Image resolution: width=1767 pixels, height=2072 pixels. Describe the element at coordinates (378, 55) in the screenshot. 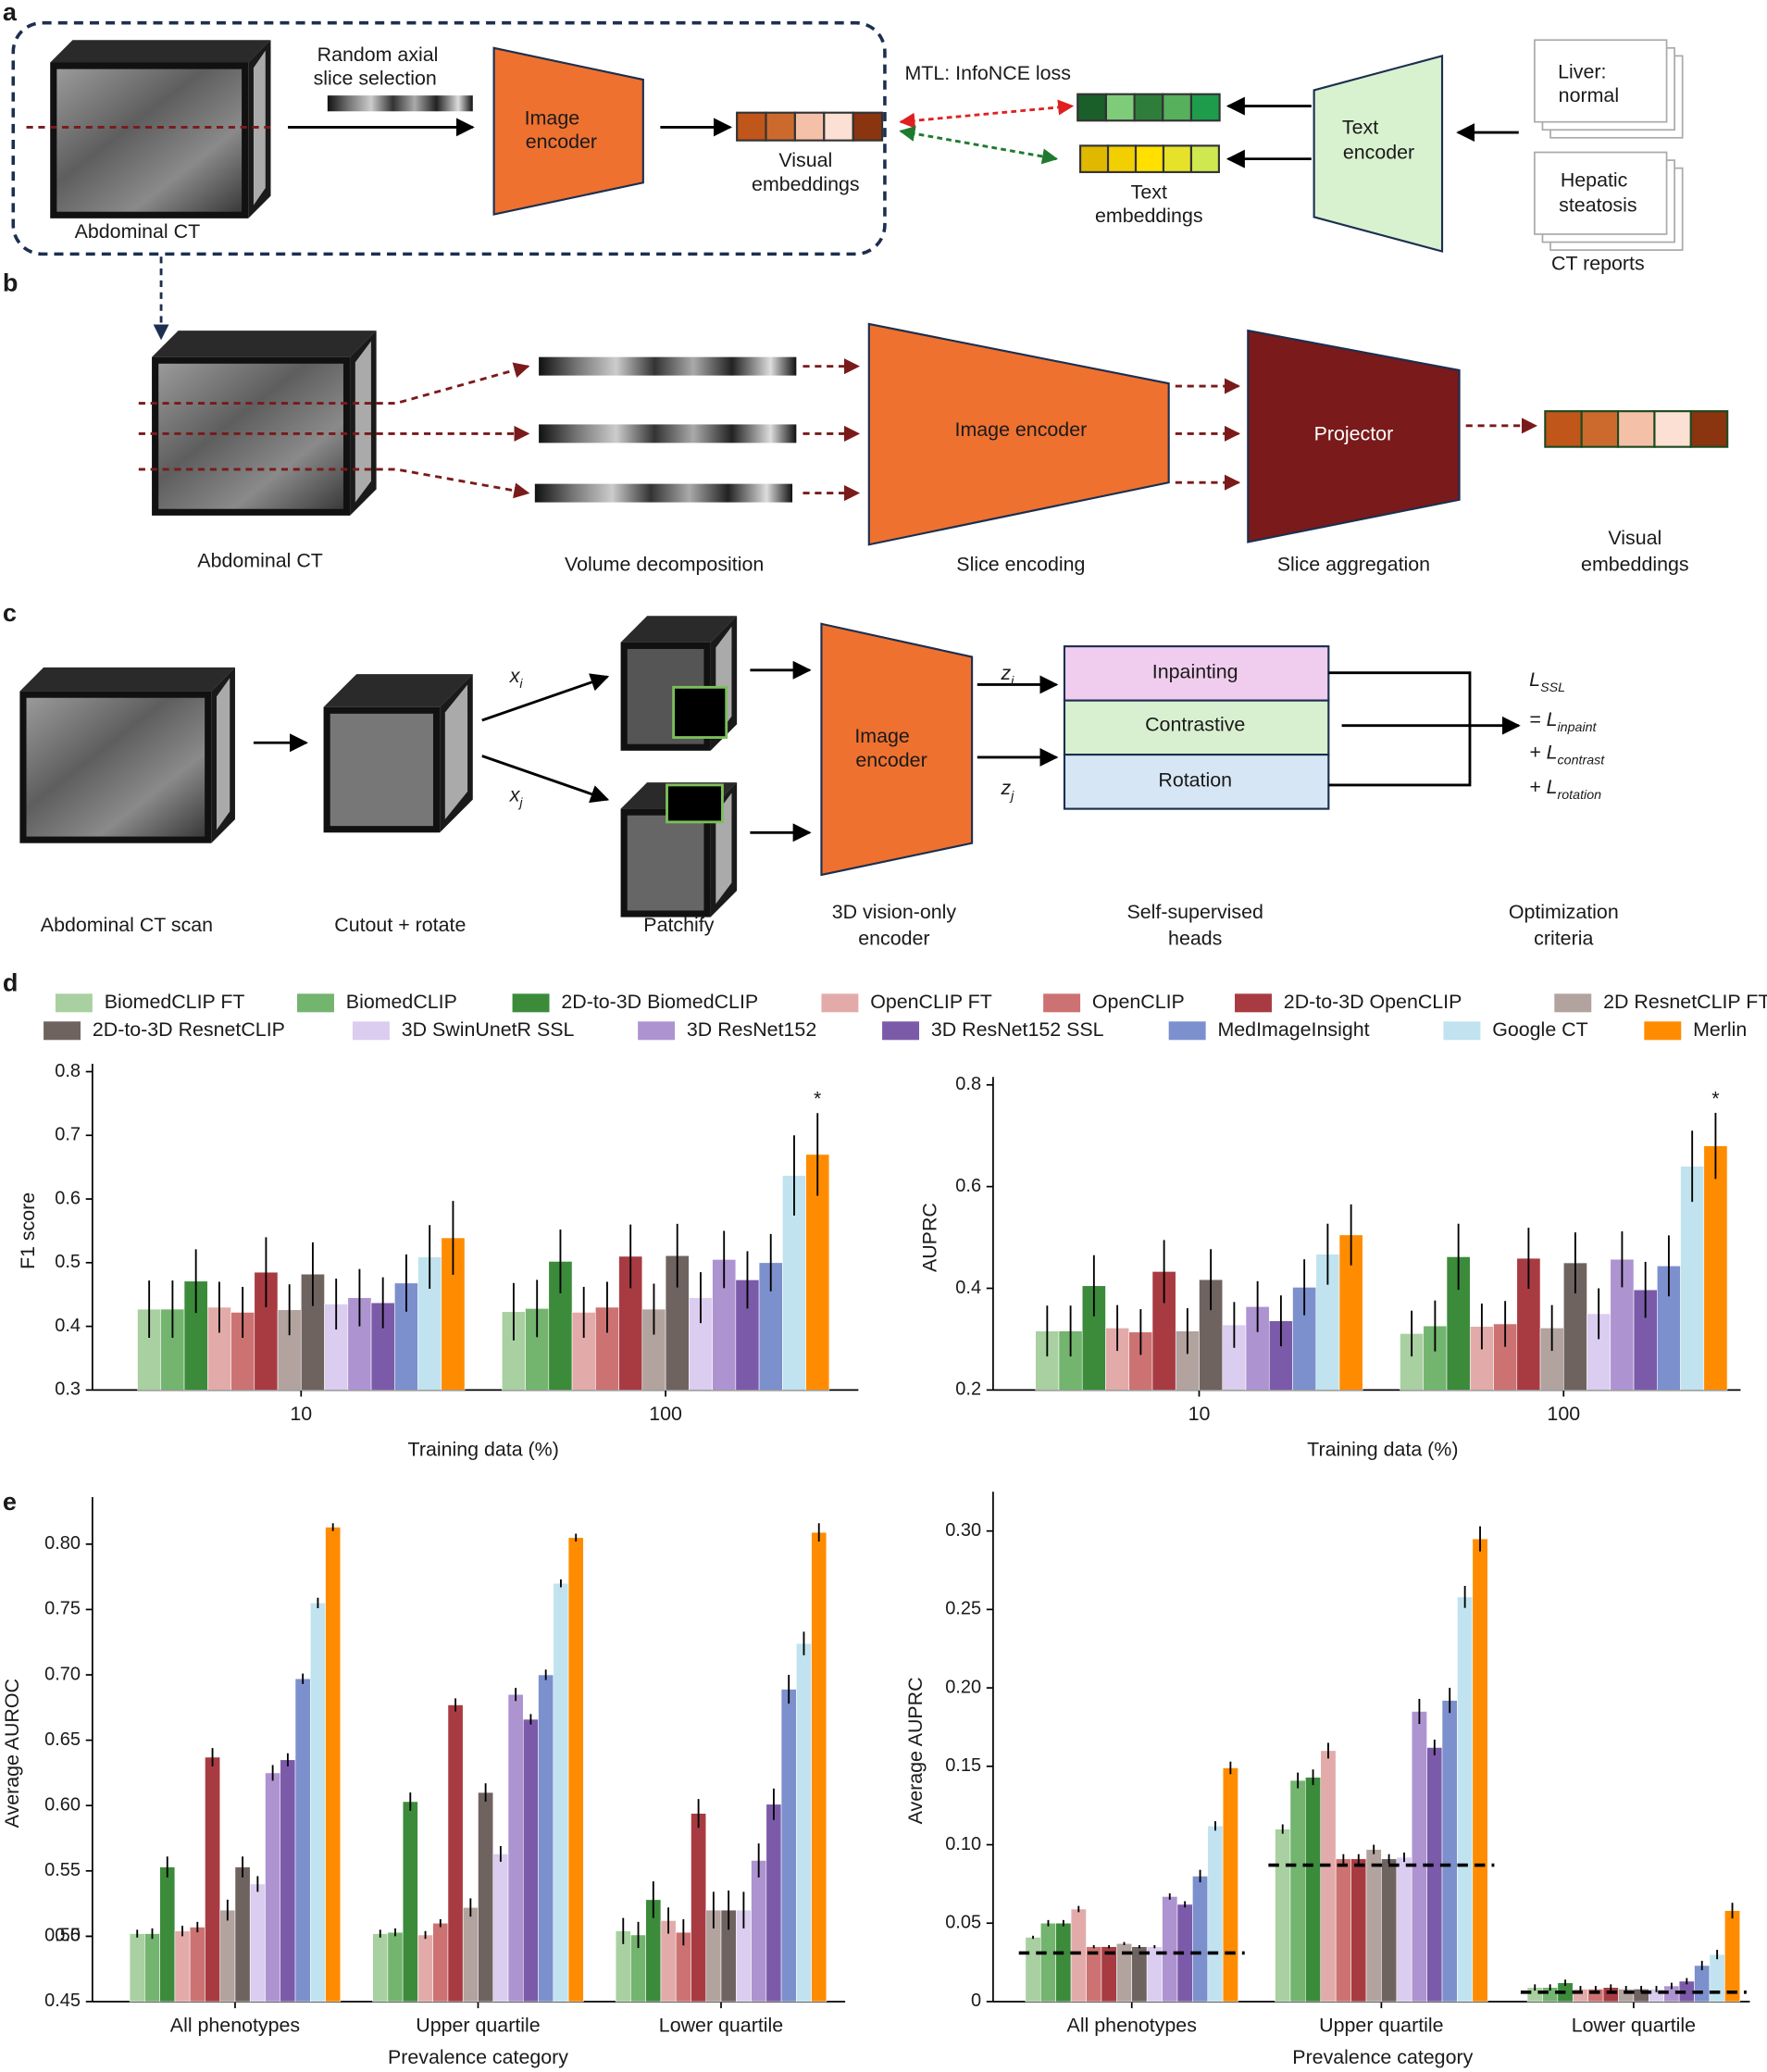

I see `label: Random axial` at that location.